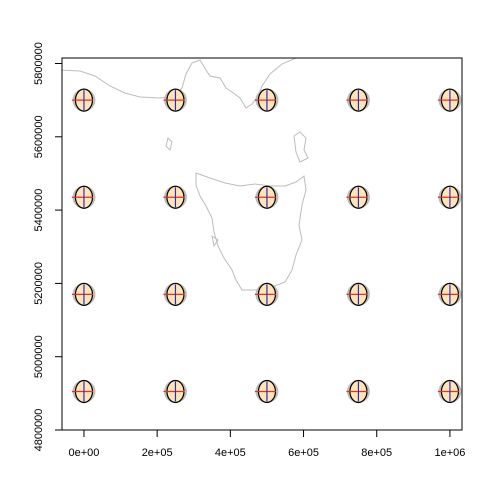 This screenshot has height=504, width=504. Describe the element at coordinates (376, 453) in the screenshot. I see `x-tick-label: 8e+05` at that location.